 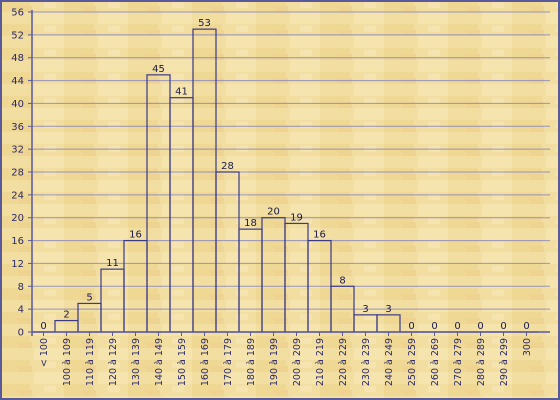 What do you see at coordinates (435, 362) in the screenshot?
I see `x-tick-label: 260 à 269` at bounding box center [435, 362].